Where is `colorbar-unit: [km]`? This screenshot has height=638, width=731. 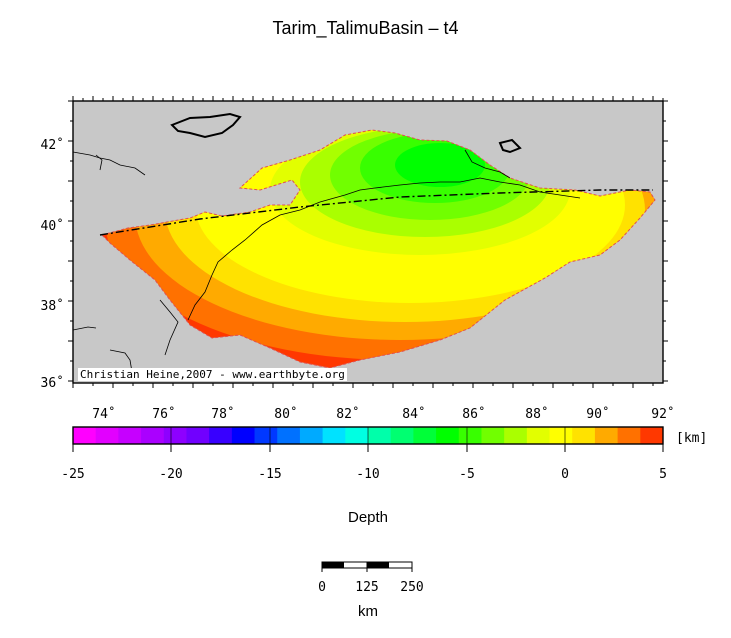
colorbar-unit: [km] is located at coordinates (692, 438).